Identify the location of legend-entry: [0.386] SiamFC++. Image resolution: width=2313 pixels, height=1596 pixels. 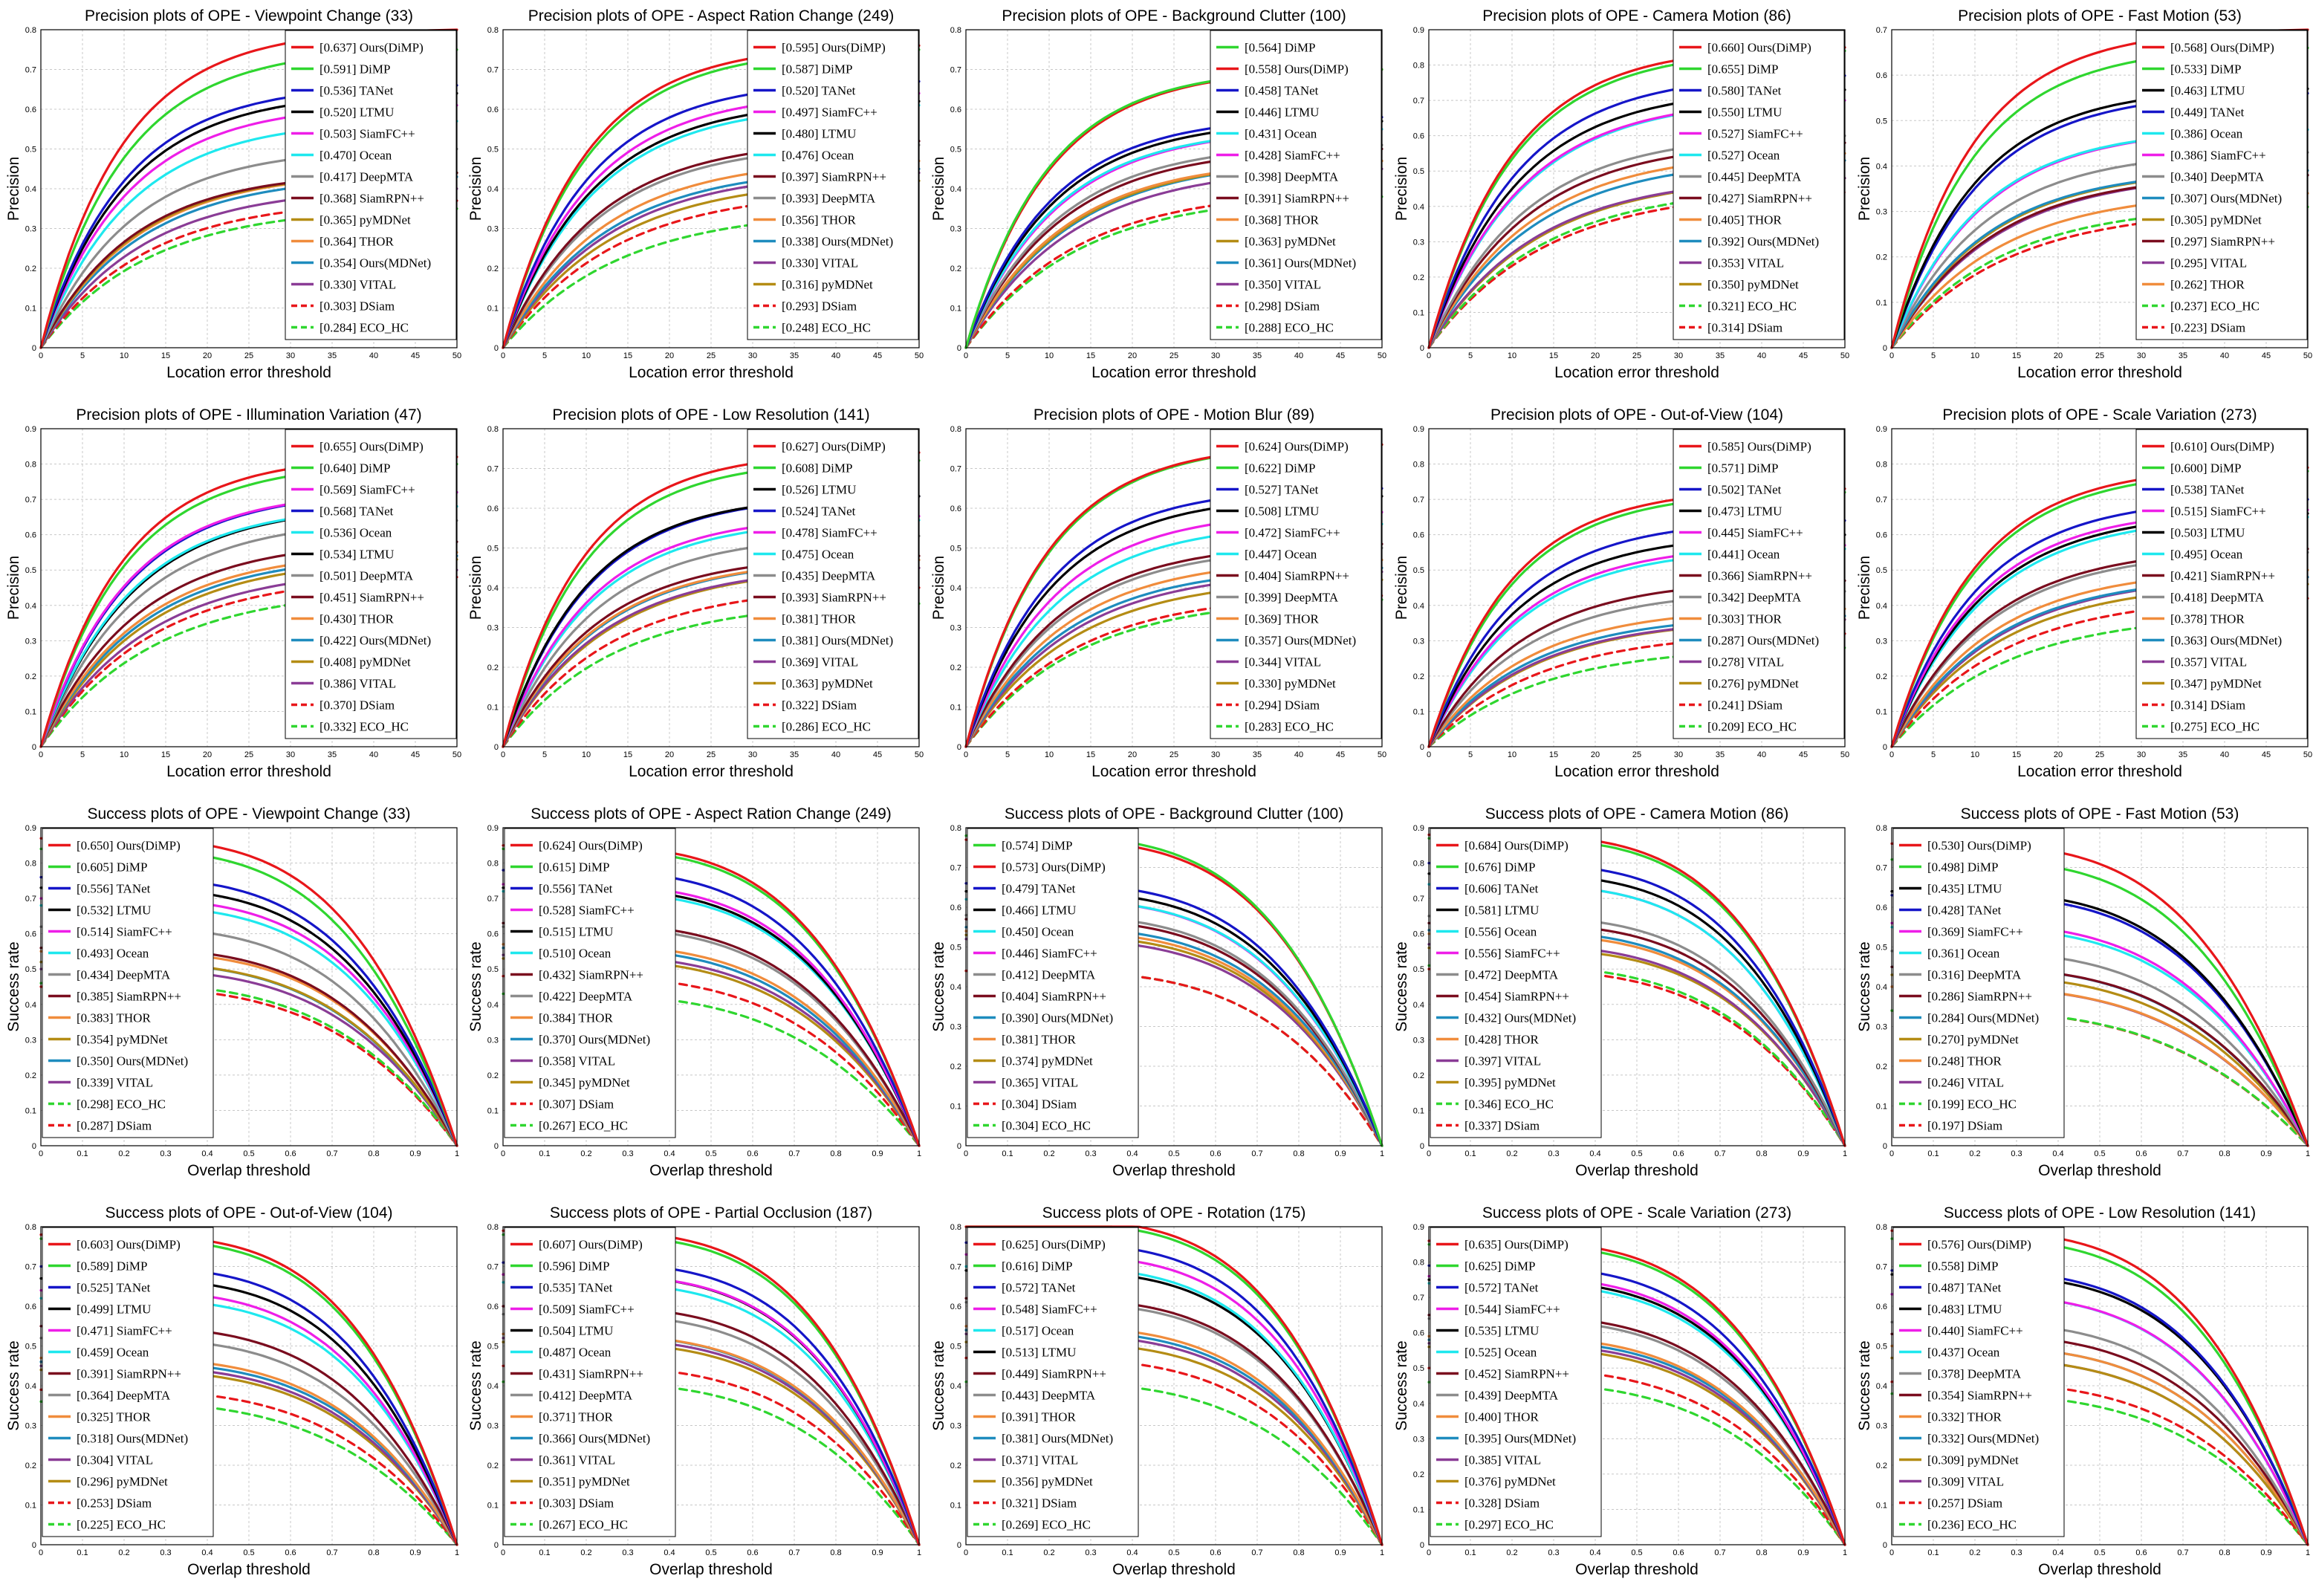
(2218, 156).